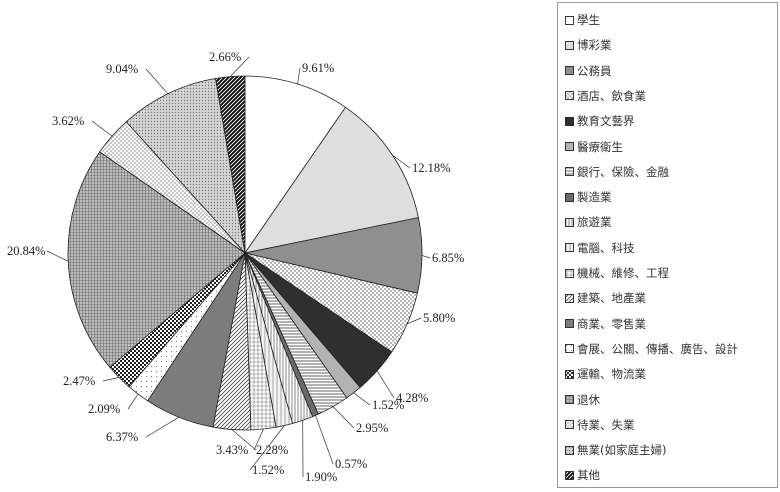 The image size is (780, 492). I want to click on legend-item-14: 會展、公關、傳播、廣告、設計, so click(651, 349).